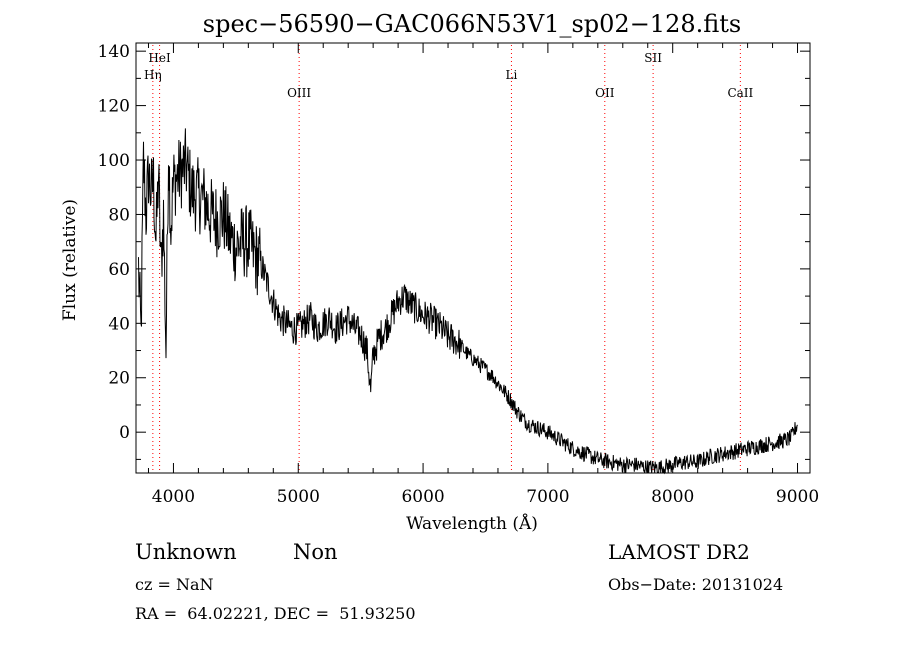 This screenshot has height=650, width=900. I want to click on y-tick-label: 0, so click(124, 433).